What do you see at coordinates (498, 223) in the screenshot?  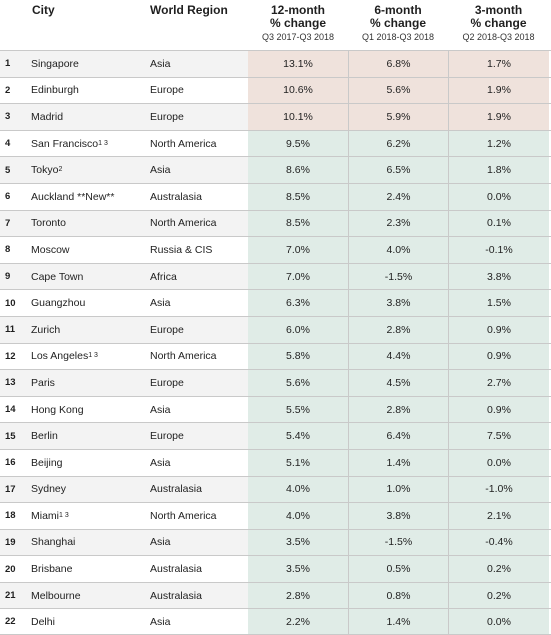 I see `change-3-month-cell: 0.1%` at bounding box center [498, 223].